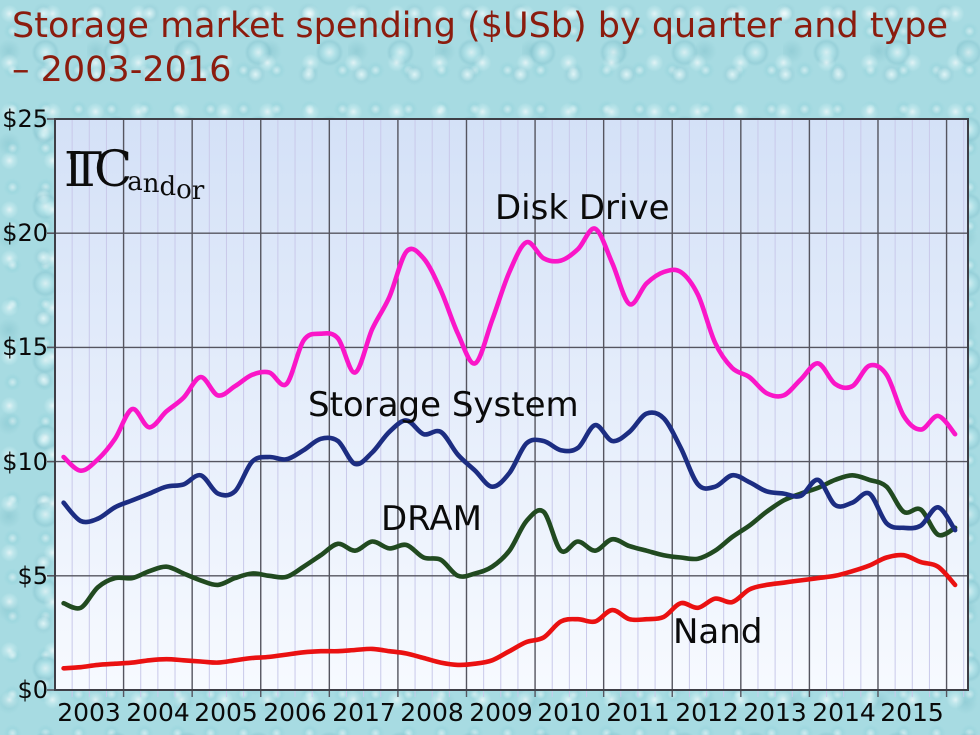  I want to click on x-axis-label: 2006, so click(295, 712).